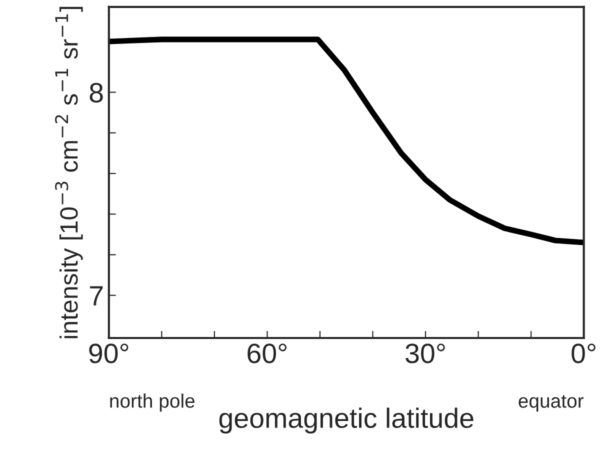  I want to click on y-tick-label: 8, so click(96, 92).